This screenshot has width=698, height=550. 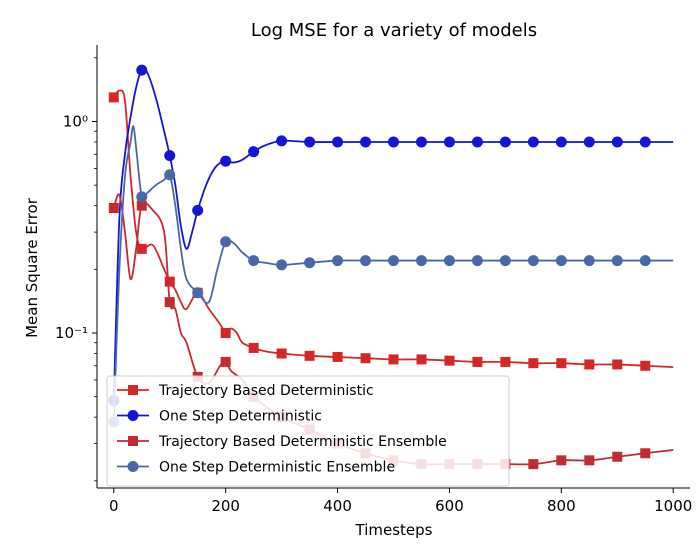 What do you see at coordinates (394, 530) in the screenshot?
I see `x-axis-label: Timesteps` at bounding box center [394, 530].